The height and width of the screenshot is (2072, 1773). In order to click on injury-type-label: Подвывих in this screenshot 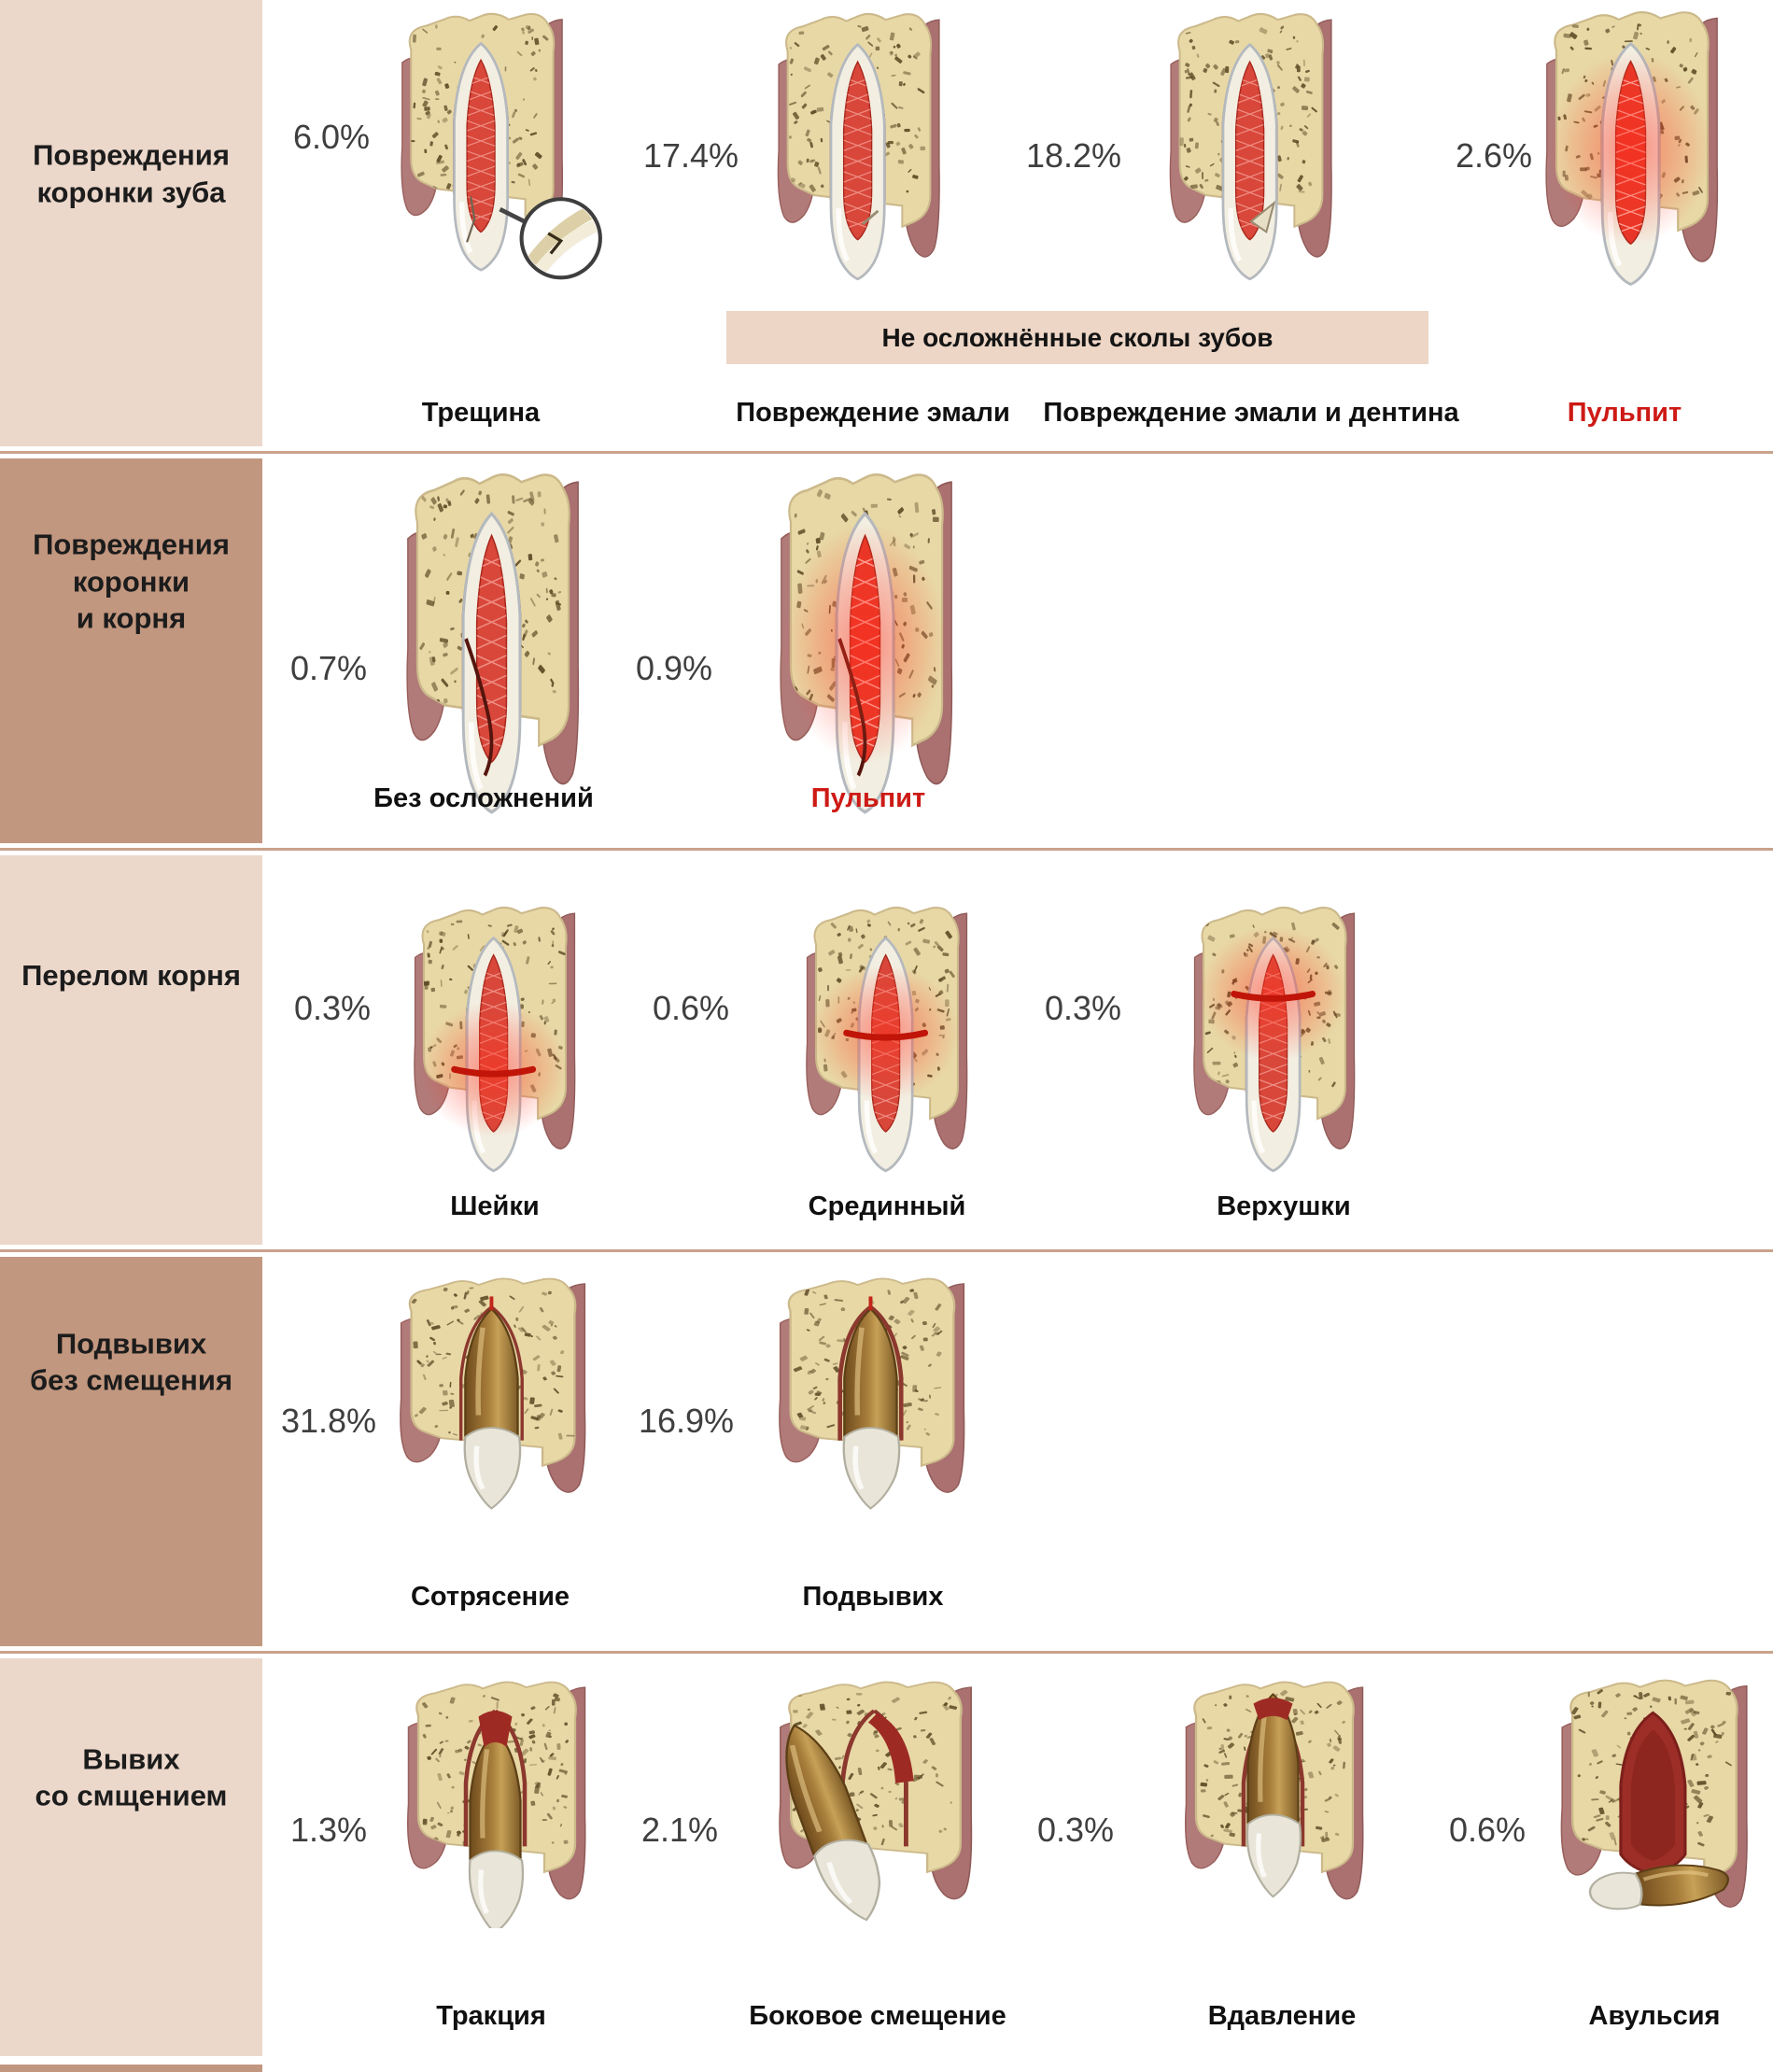, I will do `click(873, 1597)`.